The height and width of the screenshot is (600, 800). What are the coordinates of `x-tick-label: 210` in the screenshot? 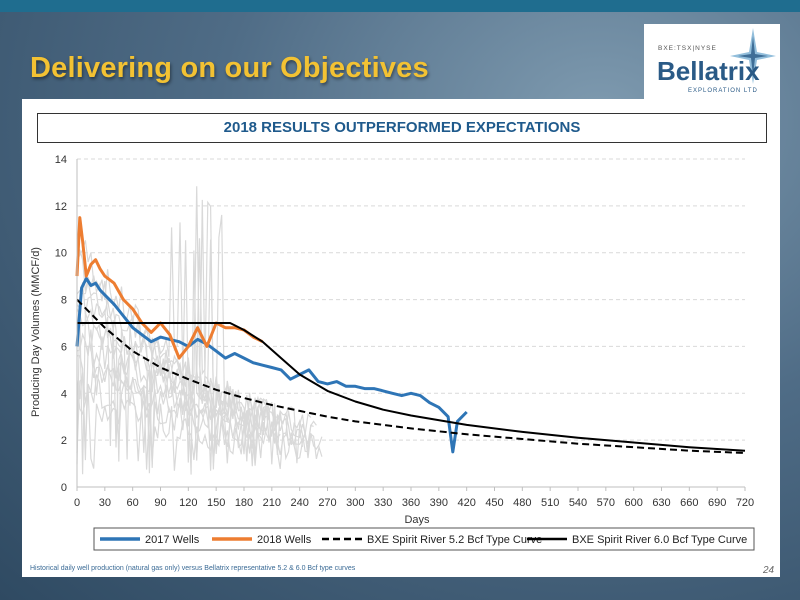 It's located at (272, 503).